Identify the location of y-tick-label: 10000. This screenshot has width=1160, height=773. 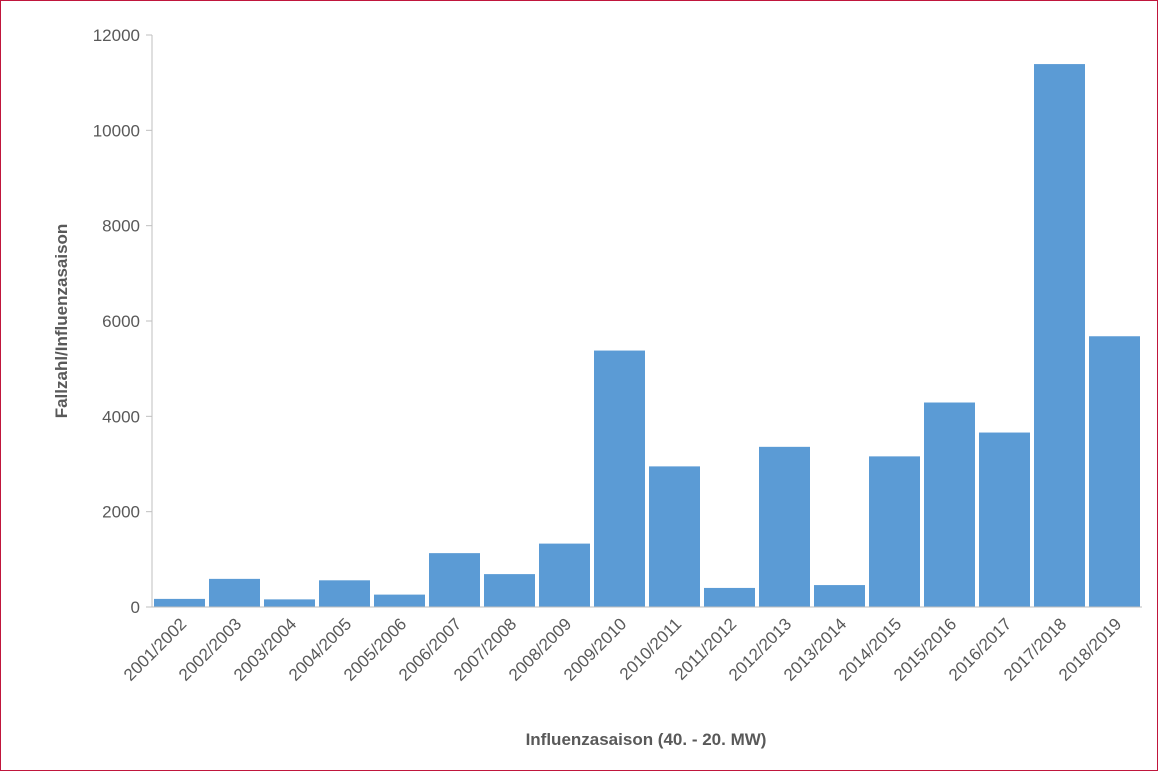
(116, 130).